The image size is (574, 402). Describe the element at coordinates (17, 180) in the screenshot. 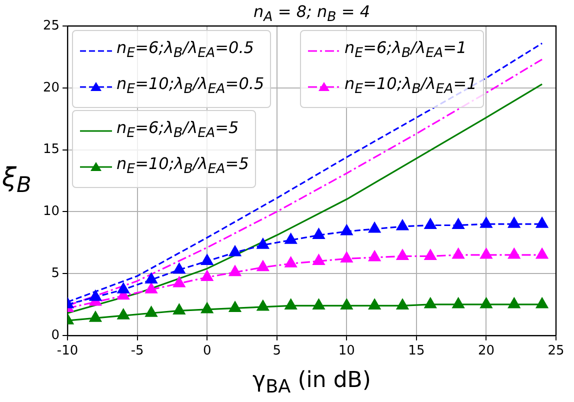

I see `y-axis-title: ξ$_{B}$` at that location.